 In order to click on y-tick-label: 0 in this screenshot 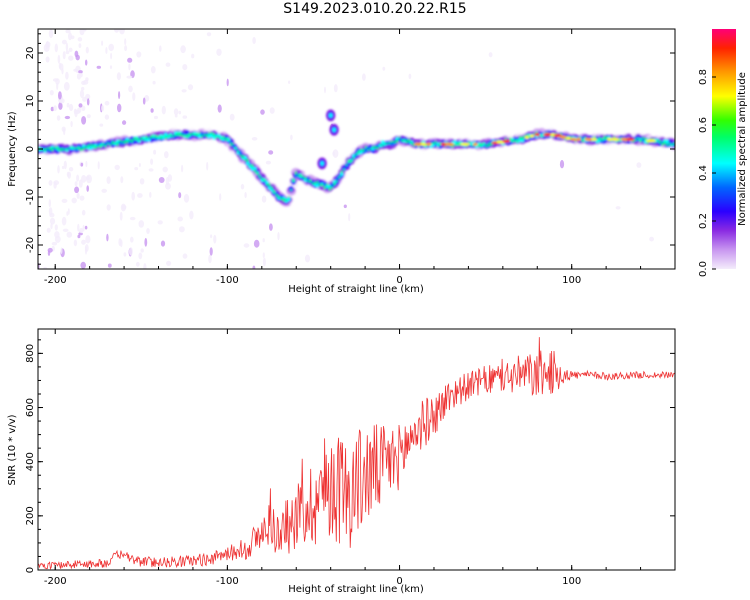, I will do `click(30, 570)`.